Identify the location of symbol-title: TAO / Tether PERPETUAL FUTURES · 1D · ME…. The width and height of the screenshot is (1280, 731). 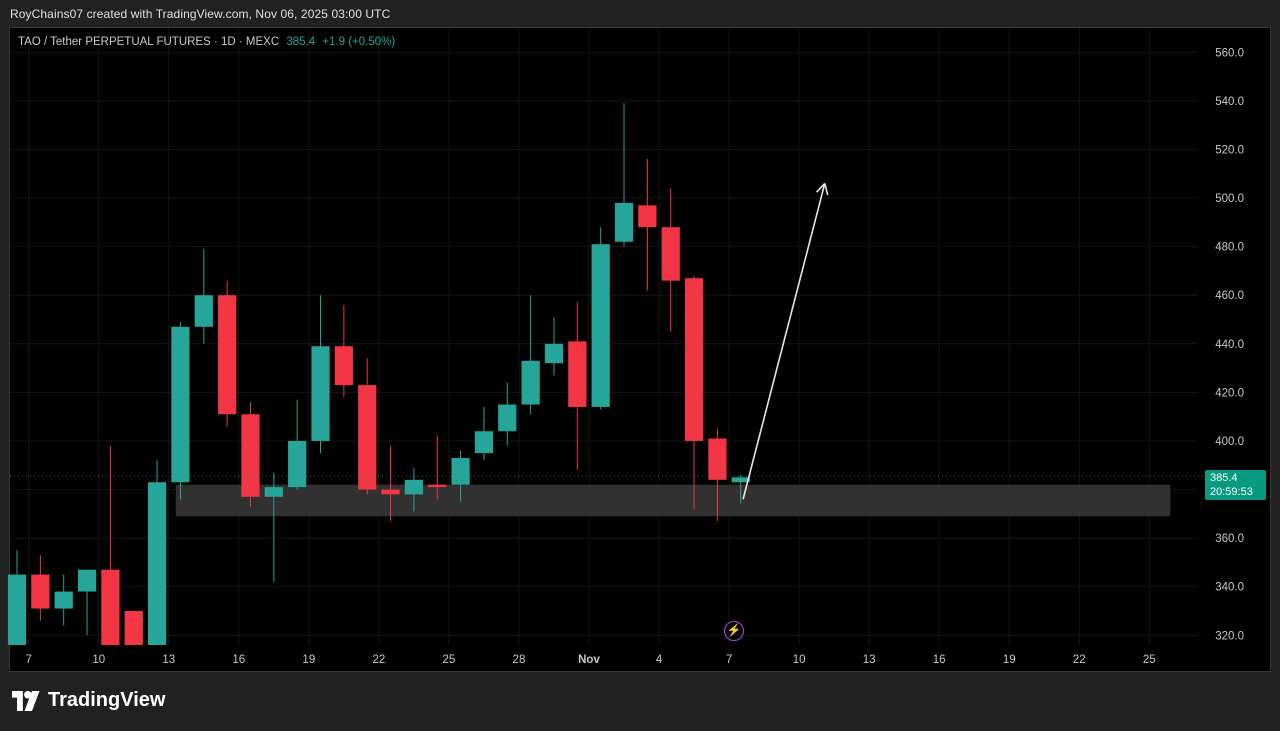
(149, 42).